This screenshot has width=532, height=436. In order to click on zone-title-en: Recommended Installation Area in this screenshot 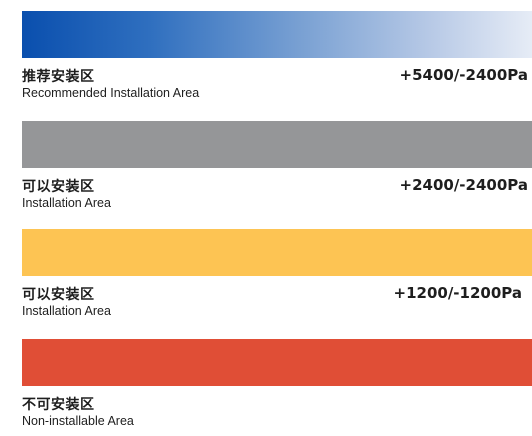, I will do `click(111, 93)`.